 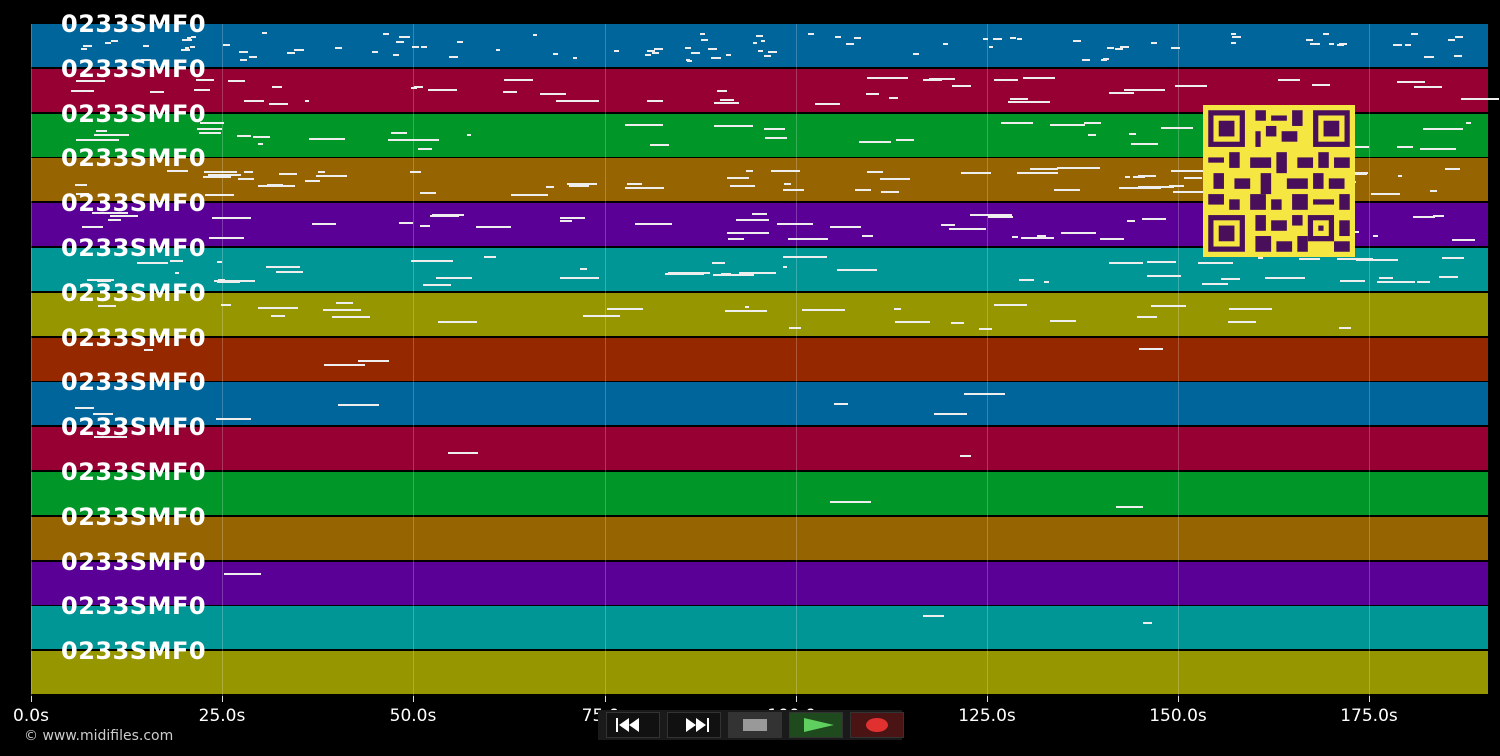 What do you see at coordinates (816, 725) in the screenshot?
I see `play-button` at bounding box center [816, 725].